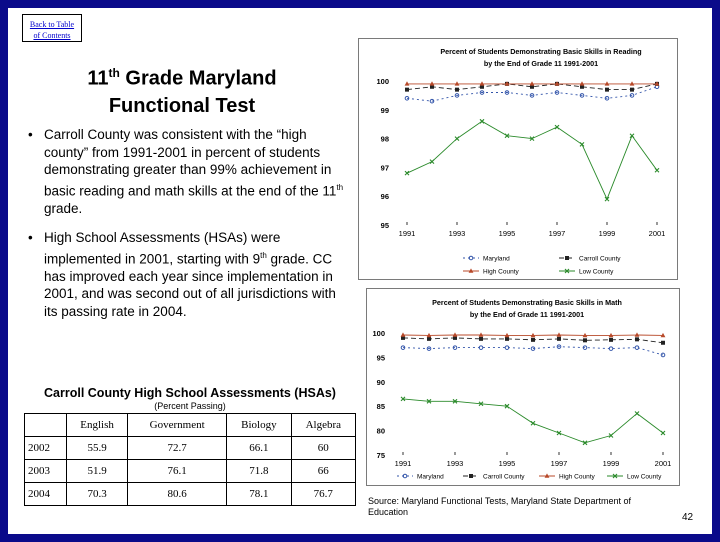 This screenshot has height=542, width=720. I want to click on page-number: 42, so click(687, 517).